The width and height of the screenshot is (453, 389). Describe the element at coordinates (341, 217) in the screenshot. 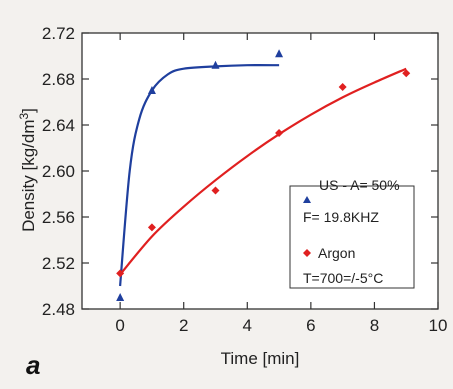

I see `legend-label-freq: F= 19.8KHZ` at that location.